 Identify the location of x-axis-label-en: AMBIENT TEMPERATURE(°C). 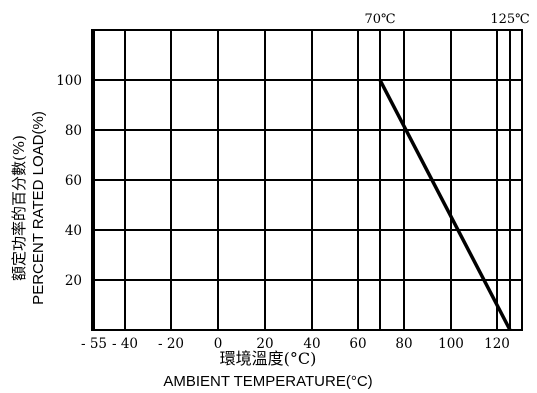
(267, 381).